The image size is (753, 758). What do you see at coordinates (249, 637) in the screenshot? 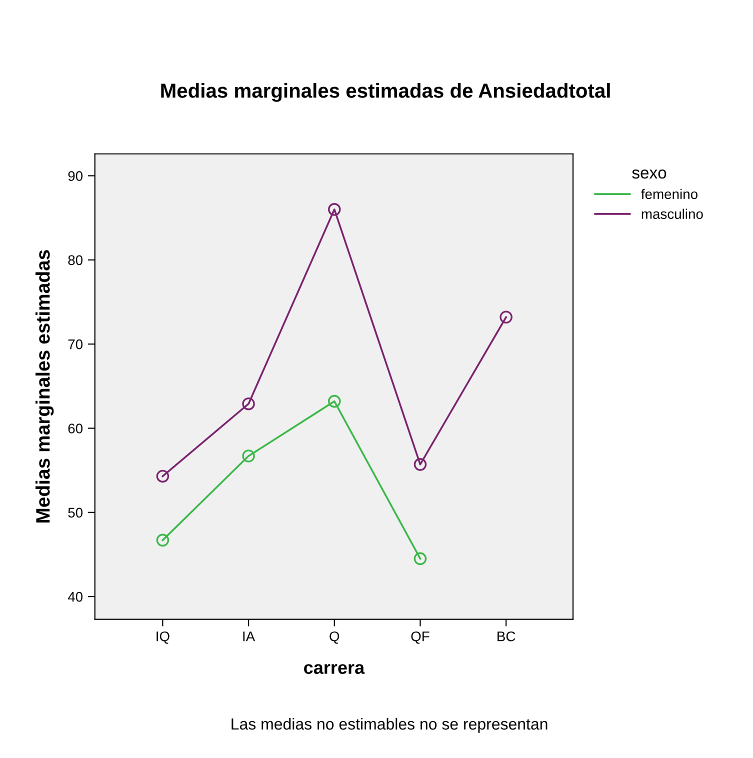
I see `x-tick-label: IA` at bounding box center [249, 637].